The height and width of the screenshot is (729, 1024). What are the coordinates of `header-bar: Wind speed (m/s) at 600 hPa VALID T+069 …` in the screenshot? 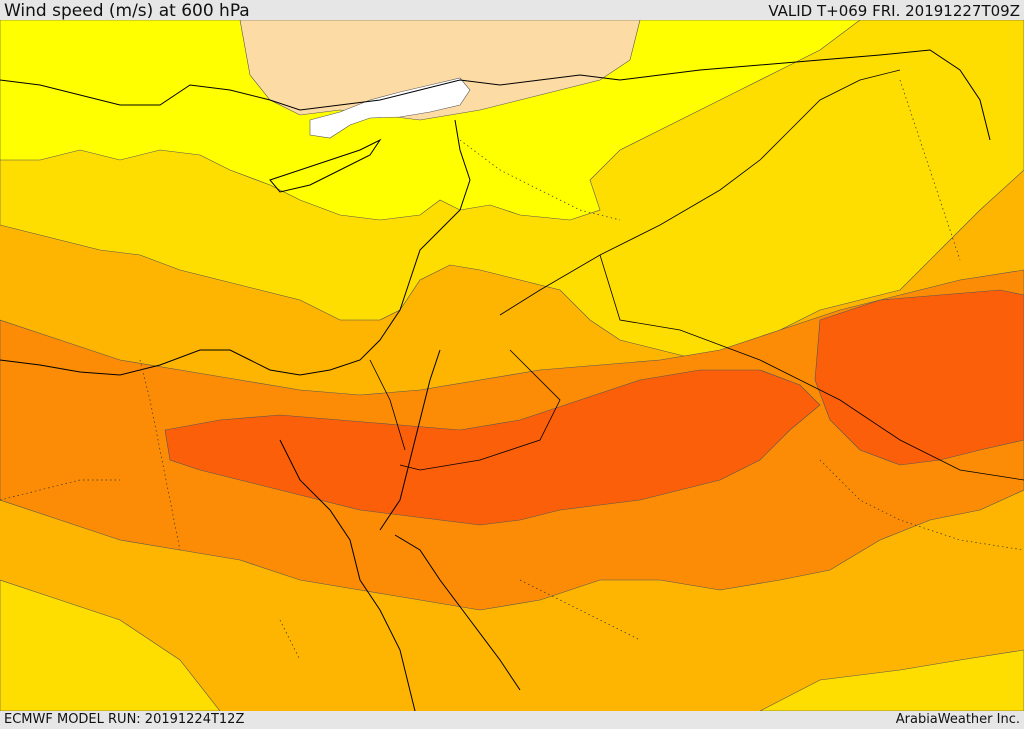 It's located at (512, 10).